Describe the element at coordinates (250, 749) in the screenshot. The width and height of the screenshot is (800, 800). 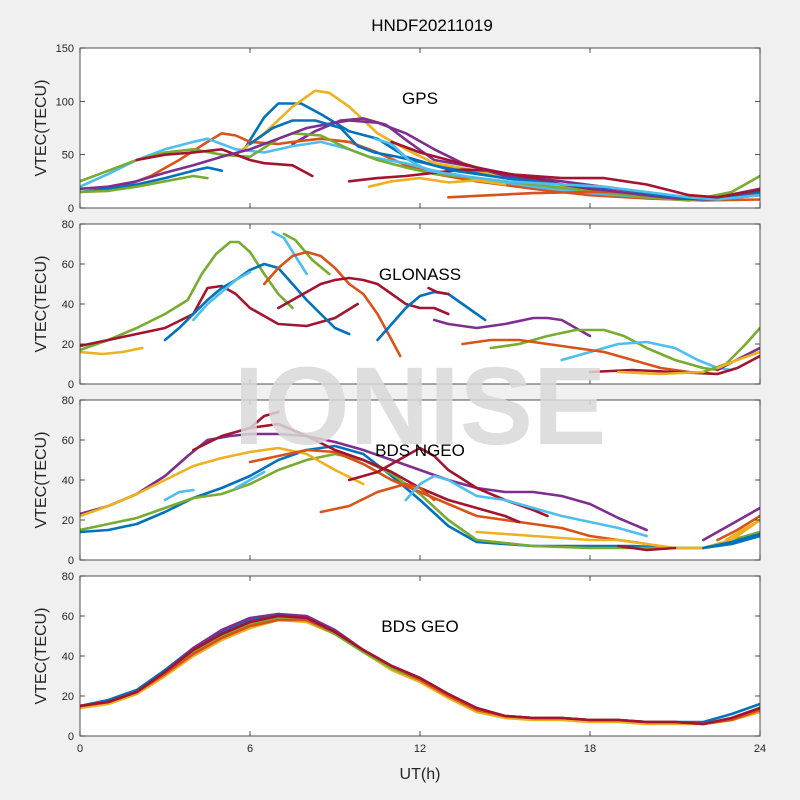
I see `x-tick-label: 6` at that location.